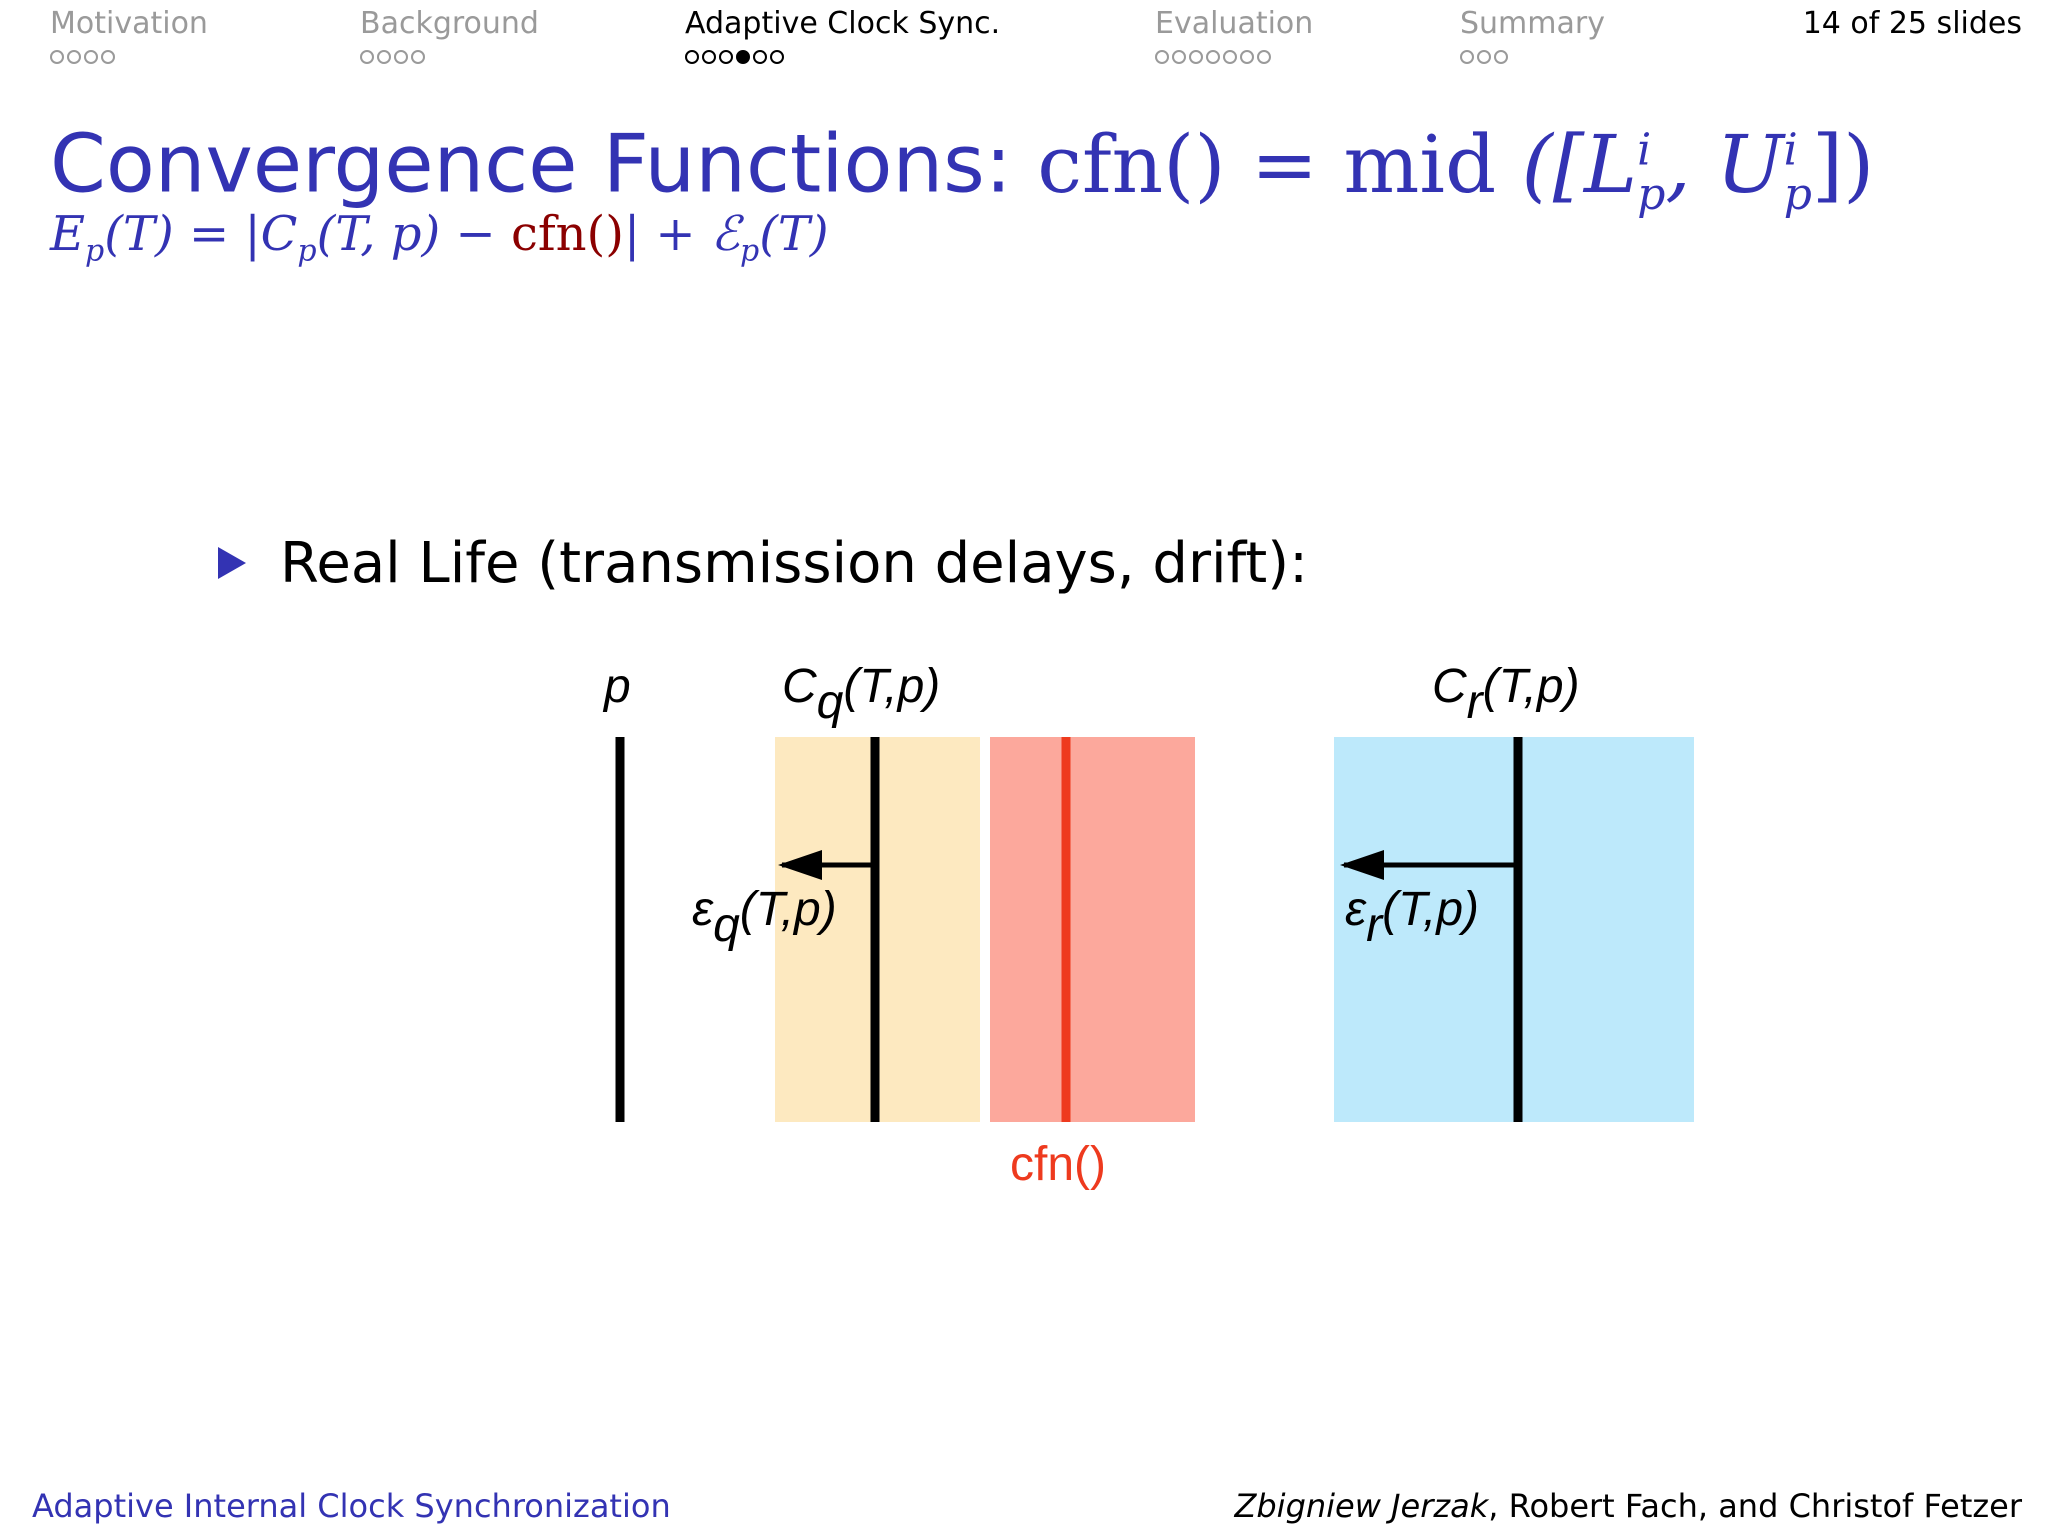  I want to click on nav-section-background: Background, so click(449, 36).